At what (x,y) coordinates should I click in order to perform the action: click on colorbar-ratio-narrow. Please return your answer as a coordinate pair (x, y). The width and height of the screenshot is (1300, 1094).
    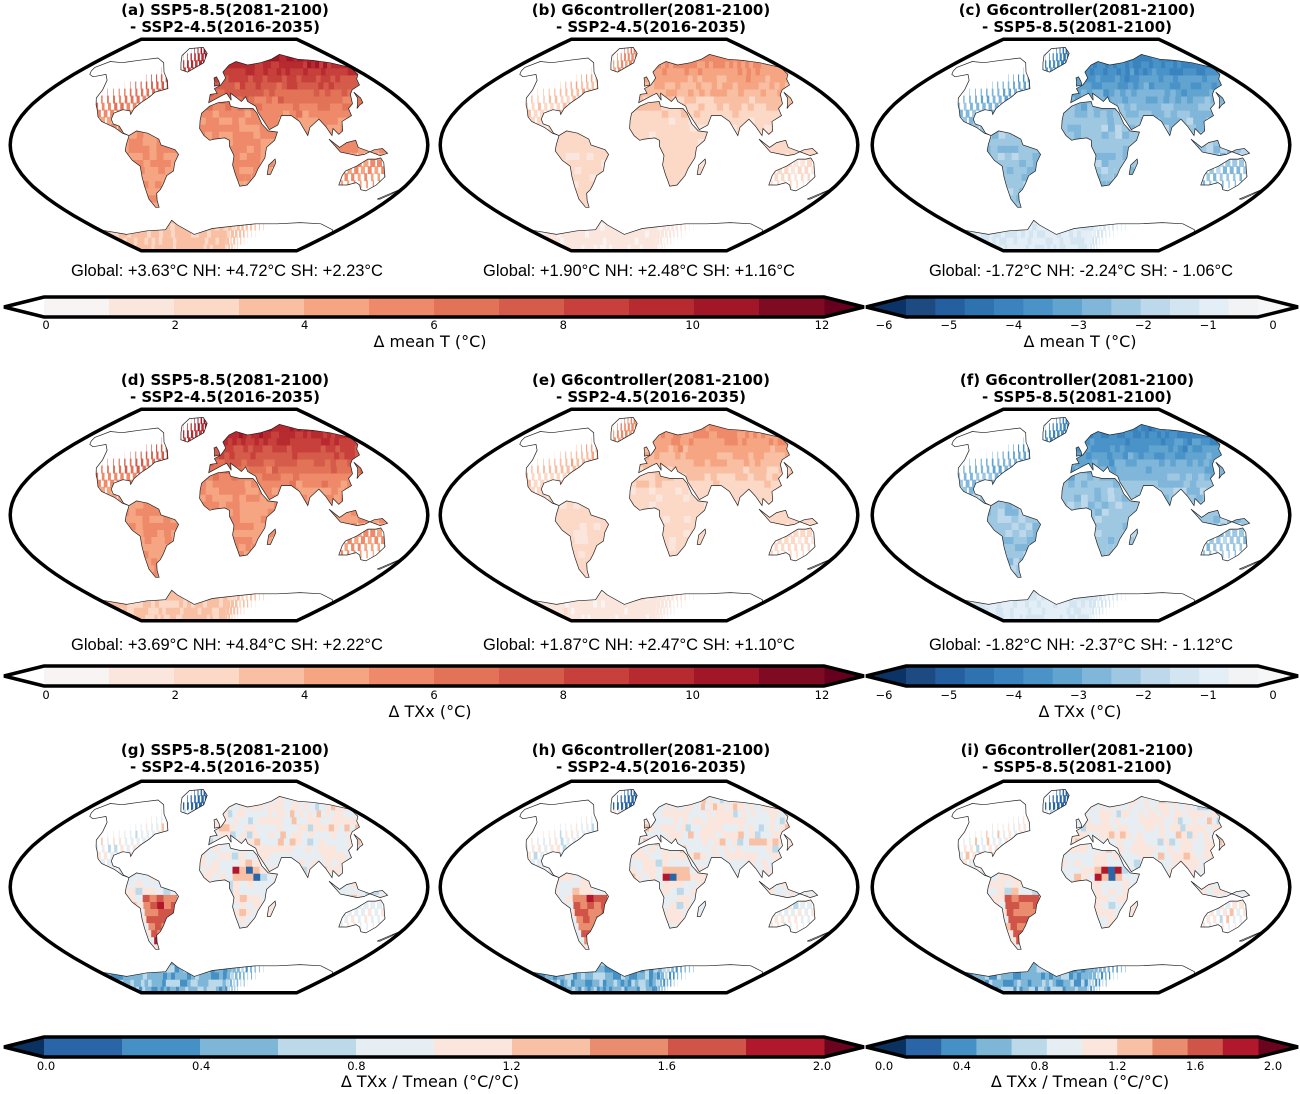
    Looking at the image, I should click on (1082, 1047).